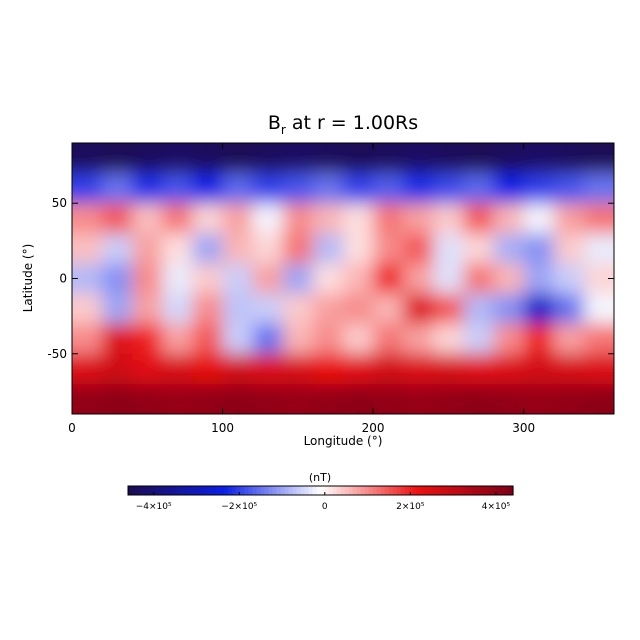 The image size is (640, 640). I want to click on colorbar-tick-label: 4×10⁵, so click(496, 507).